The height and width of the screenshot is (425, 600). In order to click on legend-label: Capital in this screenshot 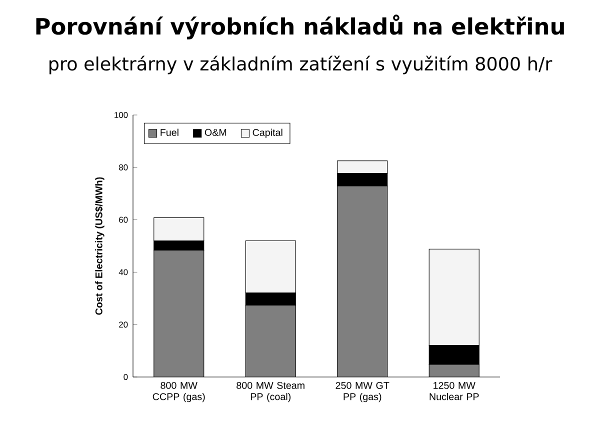, I will do `click(267, 133)`.